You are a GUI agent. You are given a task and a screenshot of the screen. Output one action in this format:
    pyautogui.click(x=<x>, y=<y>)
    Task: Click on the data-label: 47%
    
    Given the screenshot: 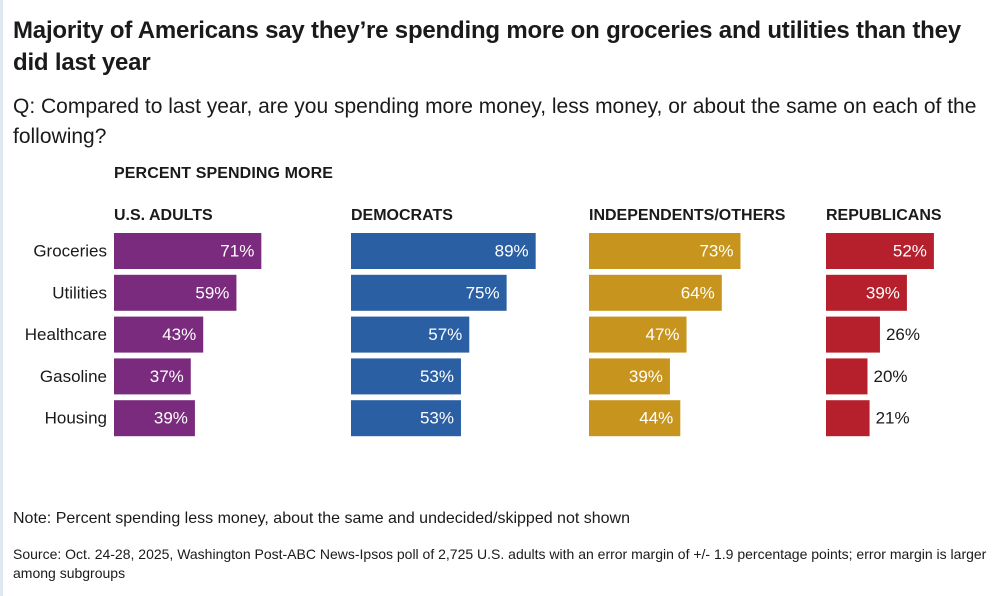 What is the action you would take?
    pyautogui.click(x=662, y=334)
    